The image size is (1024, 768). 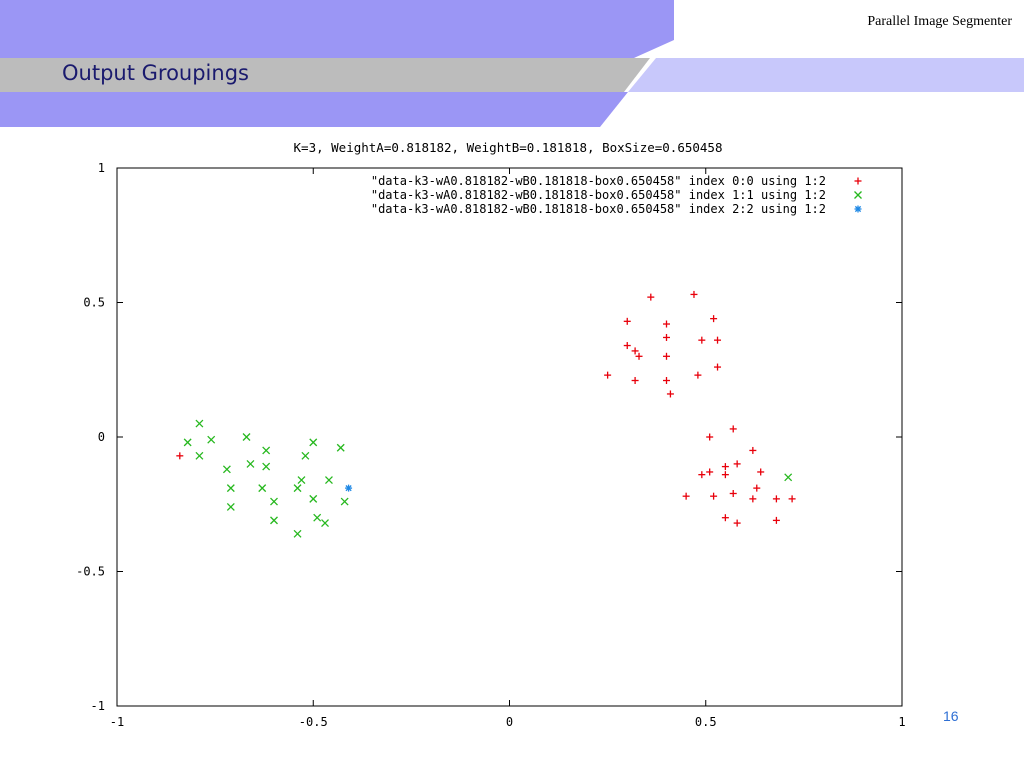 I want to click on deck-name: Parallel Image Segmenter, so click(x=939, y=21).